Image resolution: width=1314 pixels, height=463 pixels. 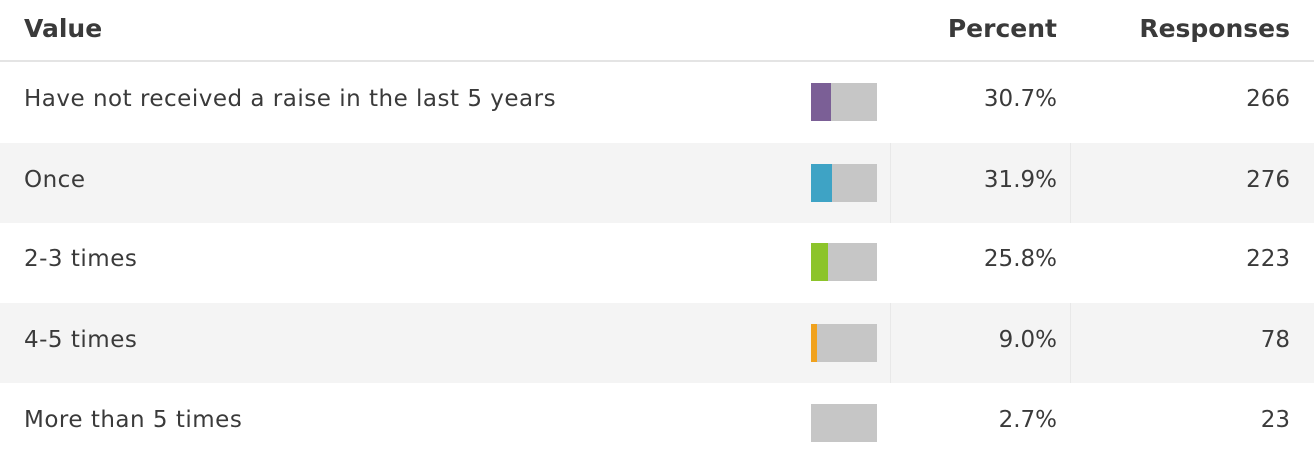 I want to click on row-label: 4-5 times, so click(x=81, y=340).